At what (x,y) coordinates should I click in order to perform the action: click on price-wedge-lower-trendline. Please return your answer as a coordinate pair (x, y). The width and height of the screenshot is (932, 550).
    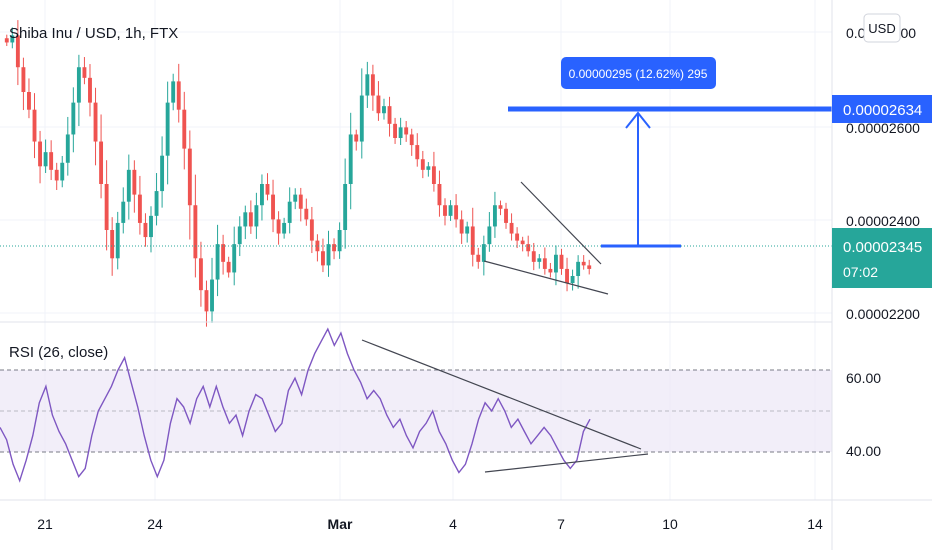
    Looking at the image, I should click on (546, 277).